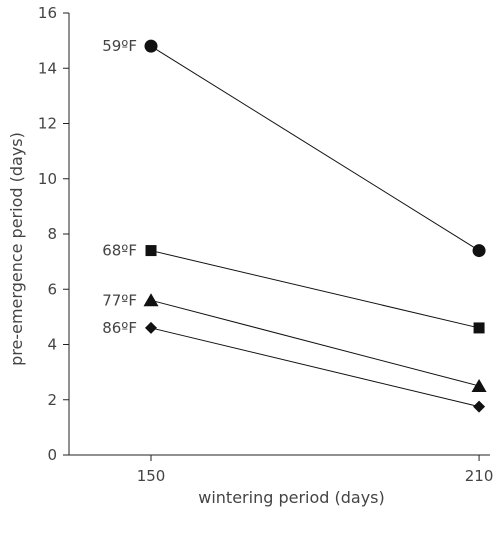  I want to click on y-tick-label: 6, so click(52, 289).